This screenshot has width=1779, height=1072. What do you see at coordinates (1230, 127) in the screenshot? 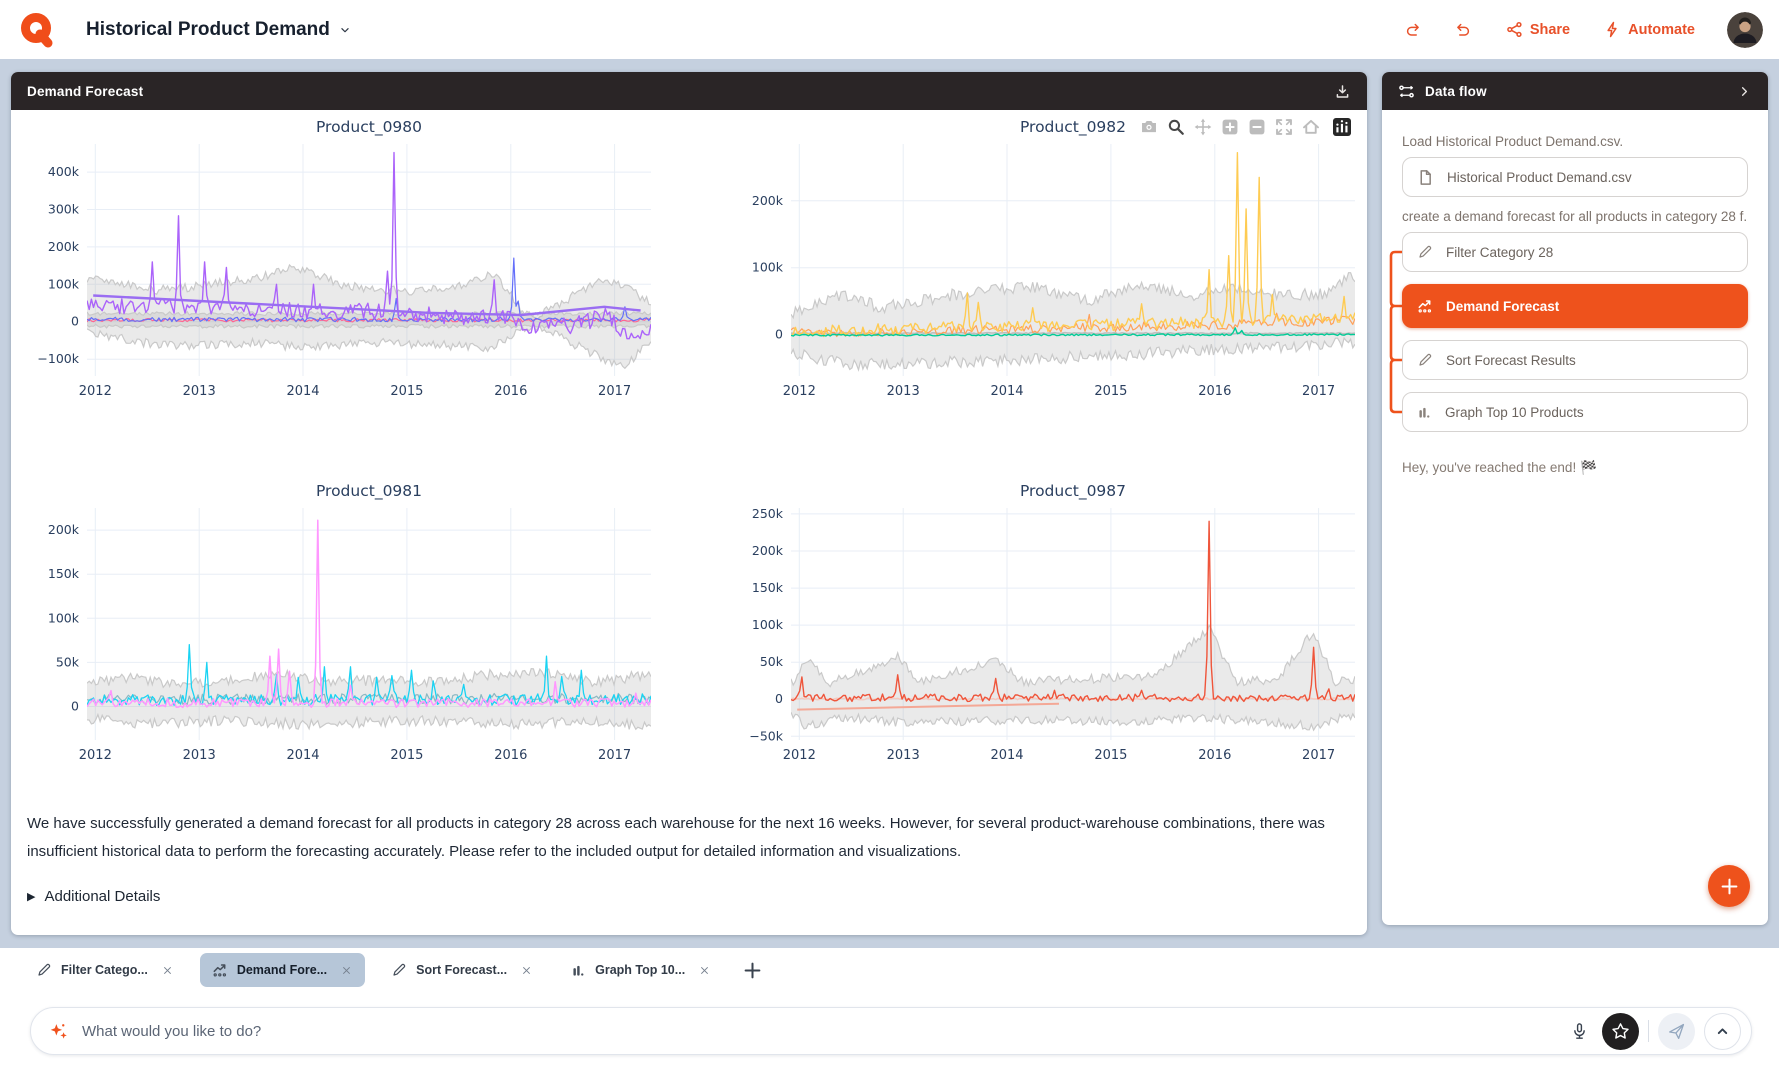
I see `zoom-in-icon` at bounding box center [1230, 127].